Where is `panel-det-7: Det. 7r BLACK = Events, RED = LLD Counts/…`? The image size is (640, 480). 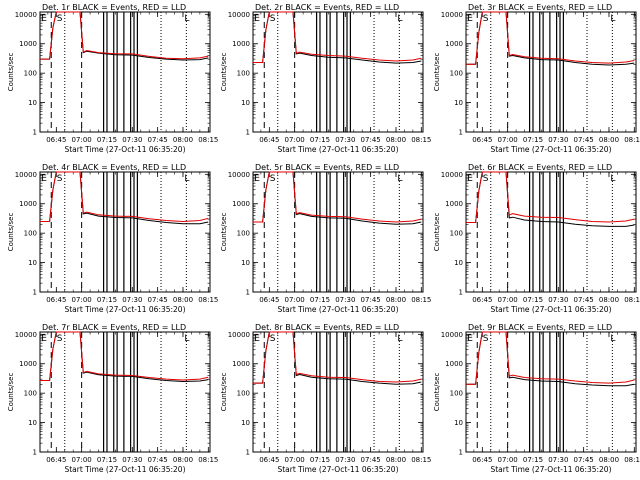 panel-det-7: Det. 7r BLACK = Events, RED = LLD Counts/… is located at coordinates (112, 398).